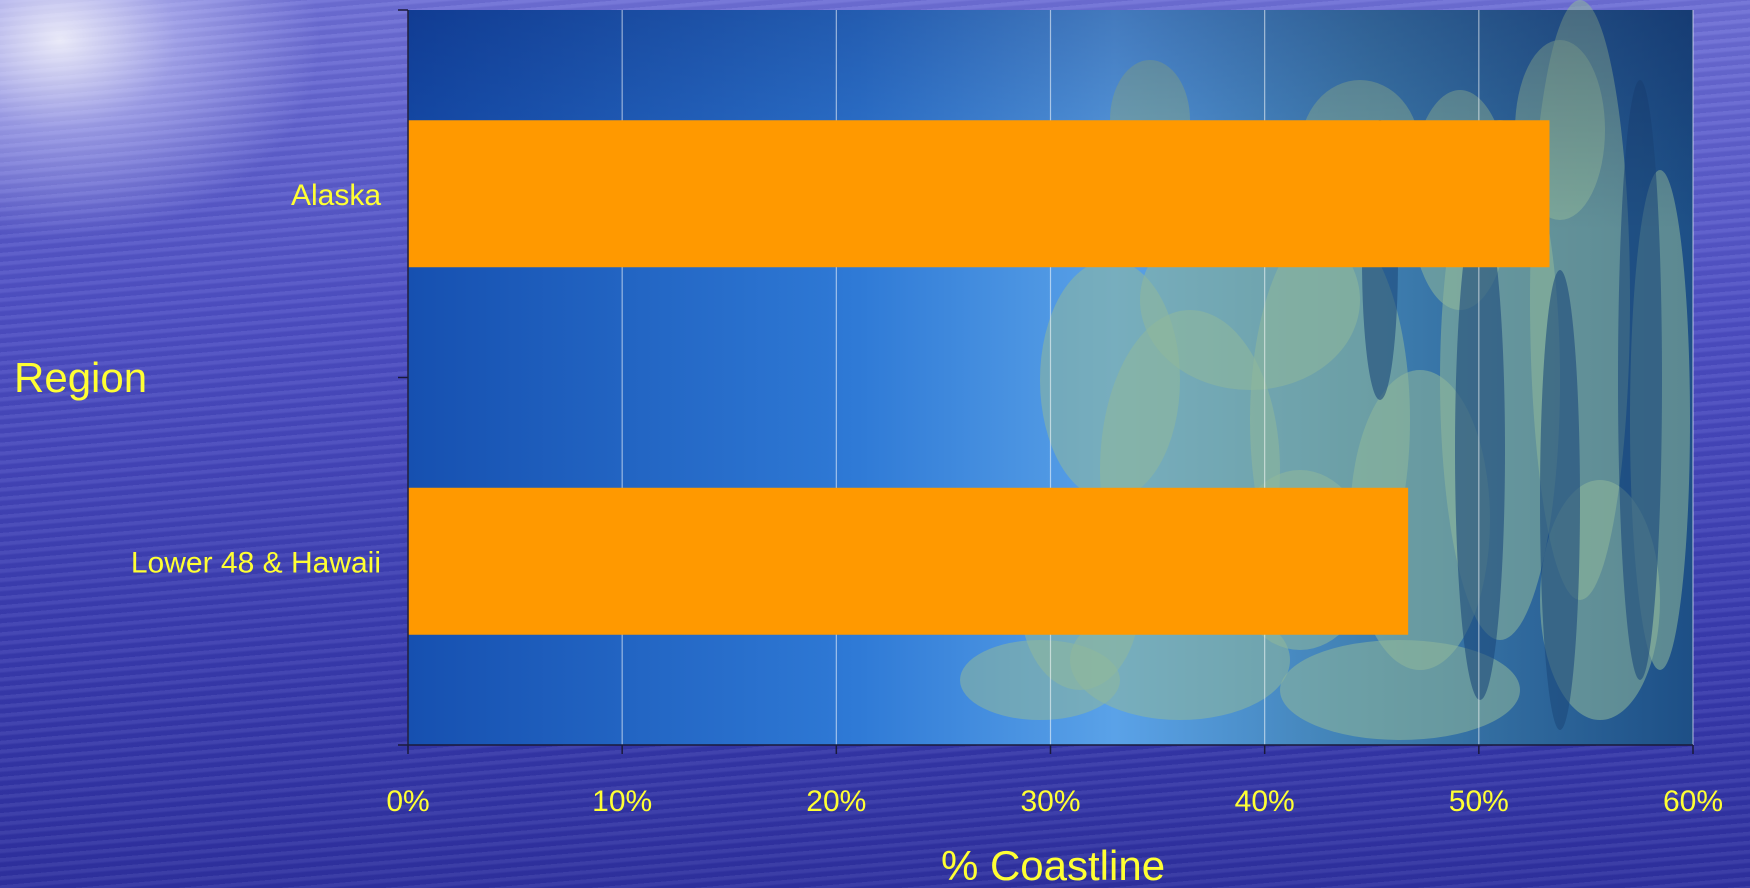 This screenshot has height=888, width=1750. I want to click on x-tick-label: 30%, so click(1050, 801).